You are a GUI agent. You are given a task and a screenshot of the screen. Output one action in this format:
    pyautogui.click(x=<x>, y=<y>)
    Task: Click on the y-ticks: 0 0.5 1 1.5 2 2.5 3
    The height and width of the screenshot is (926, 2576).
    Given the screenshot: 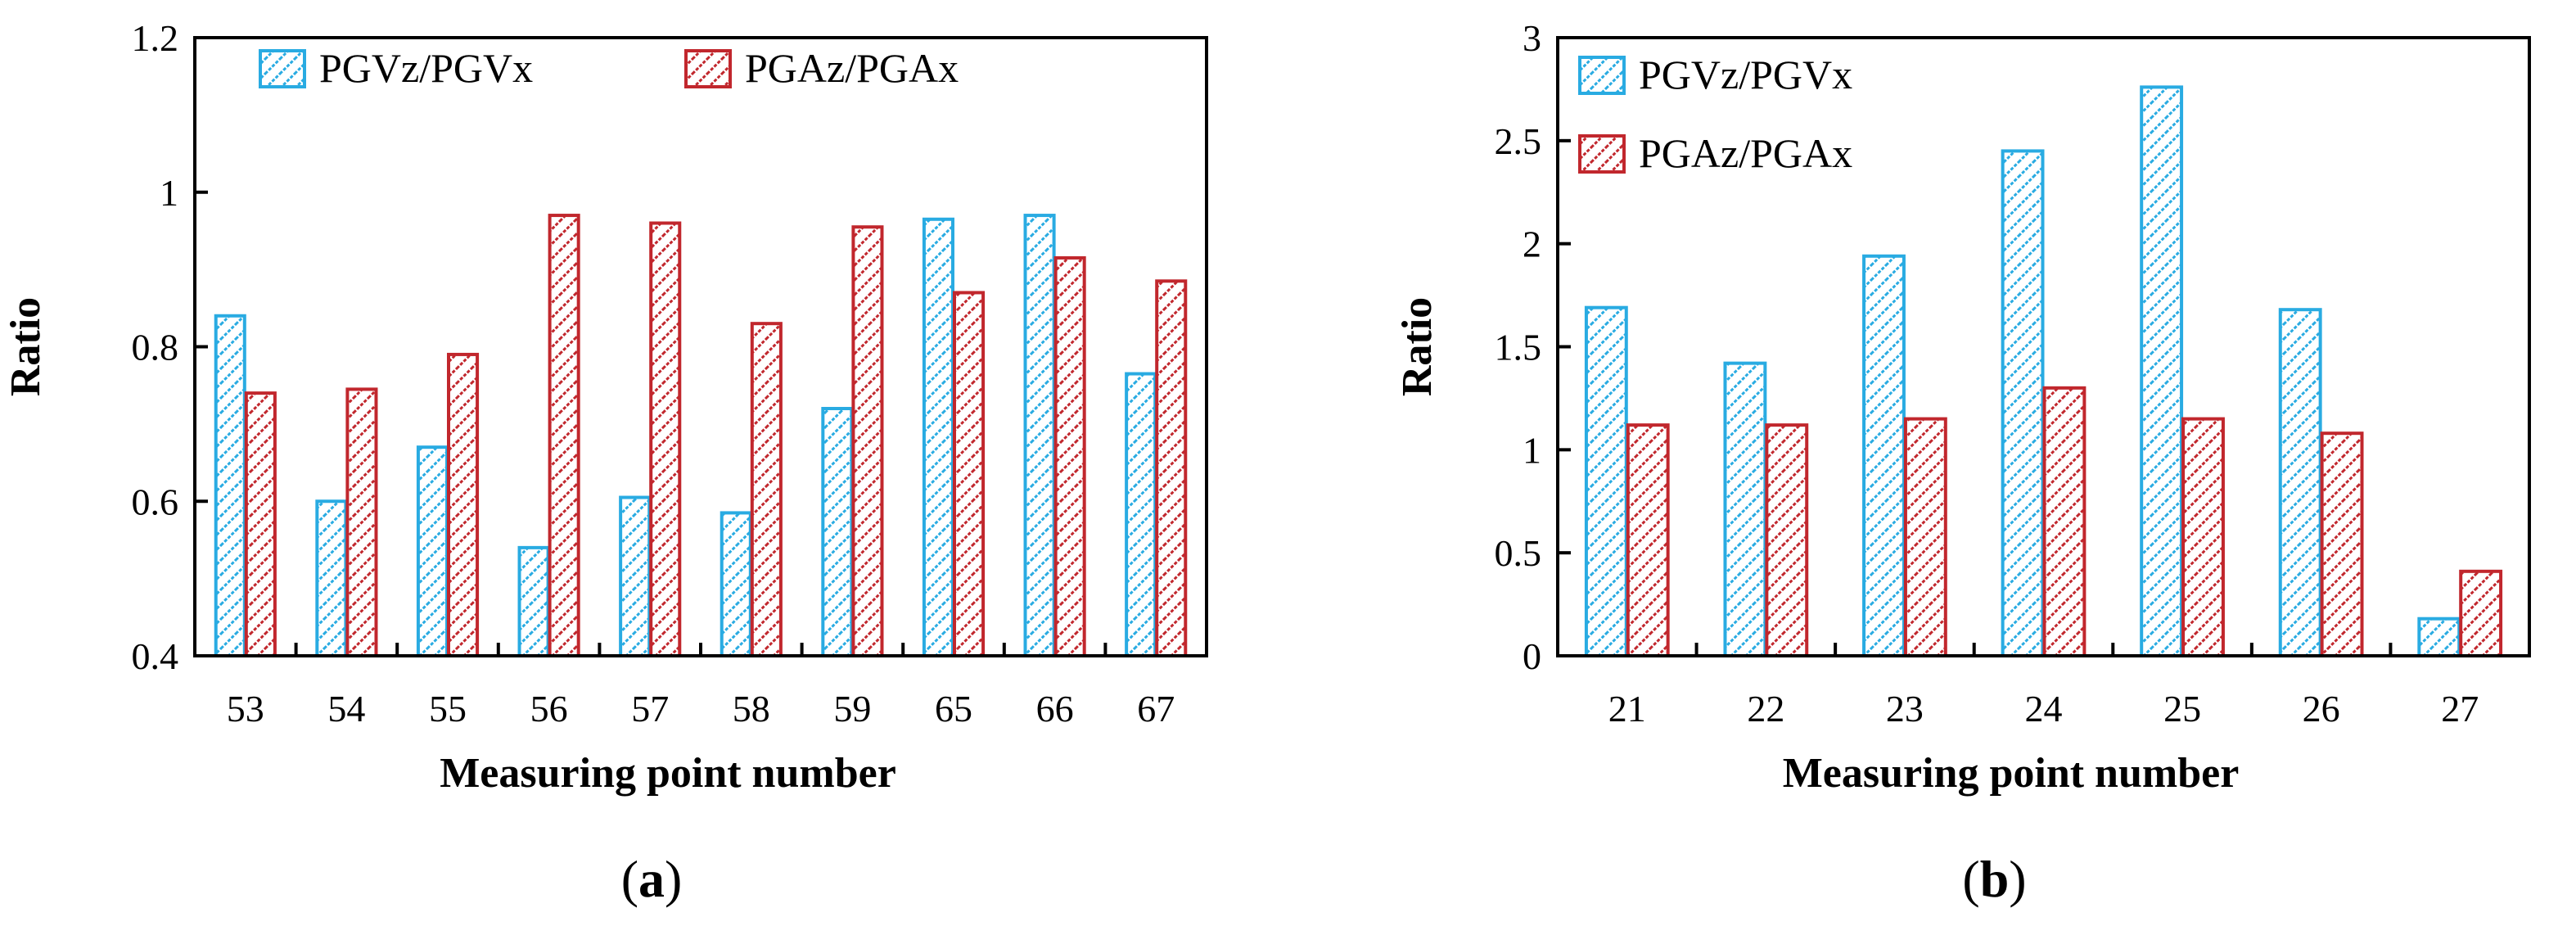 What is the action you would take?
    pyautogui.click(x=1533, y=347)
    